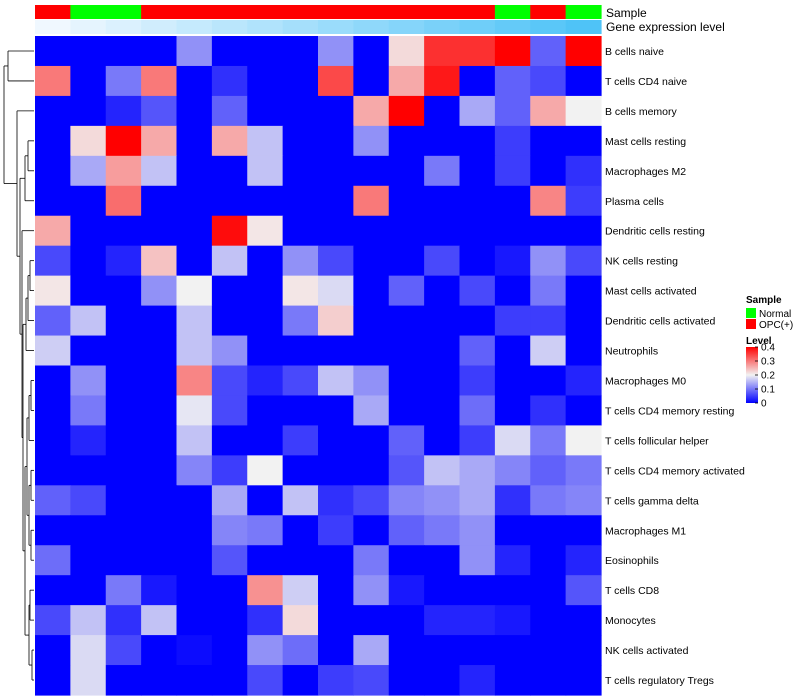  I want to click on row-label: Neutrophils, so click(631, 352).